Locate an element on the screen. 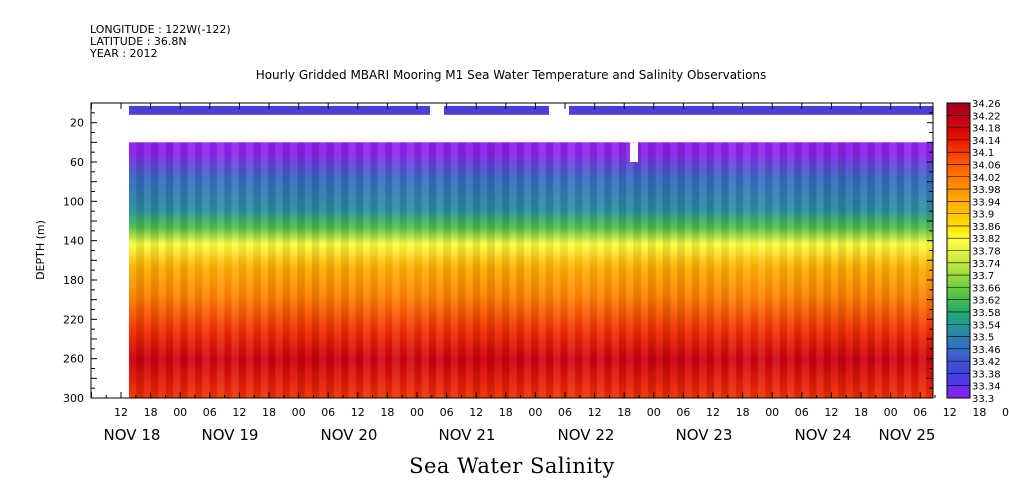 The width and height of the screenshot is (1009, 504). y-tick-label: 220 is located at coordinates (73, 319).